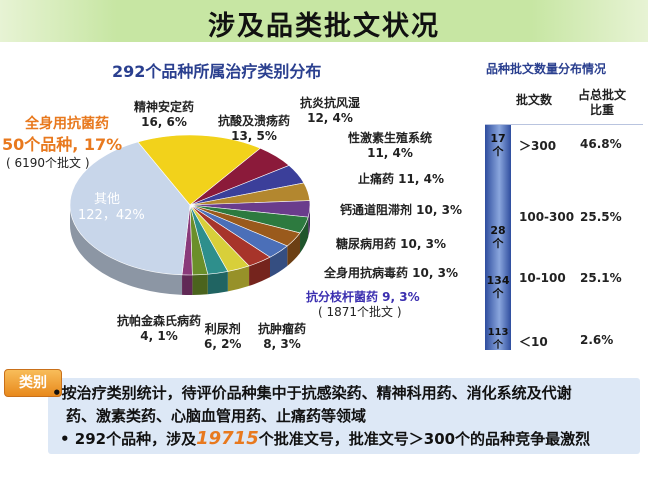 The height and width of the screenshot is (491, 648). I want to click on label-抗酸及溃疡药: 抗酸及溃疡药 13, 5%, so click(254, 128).